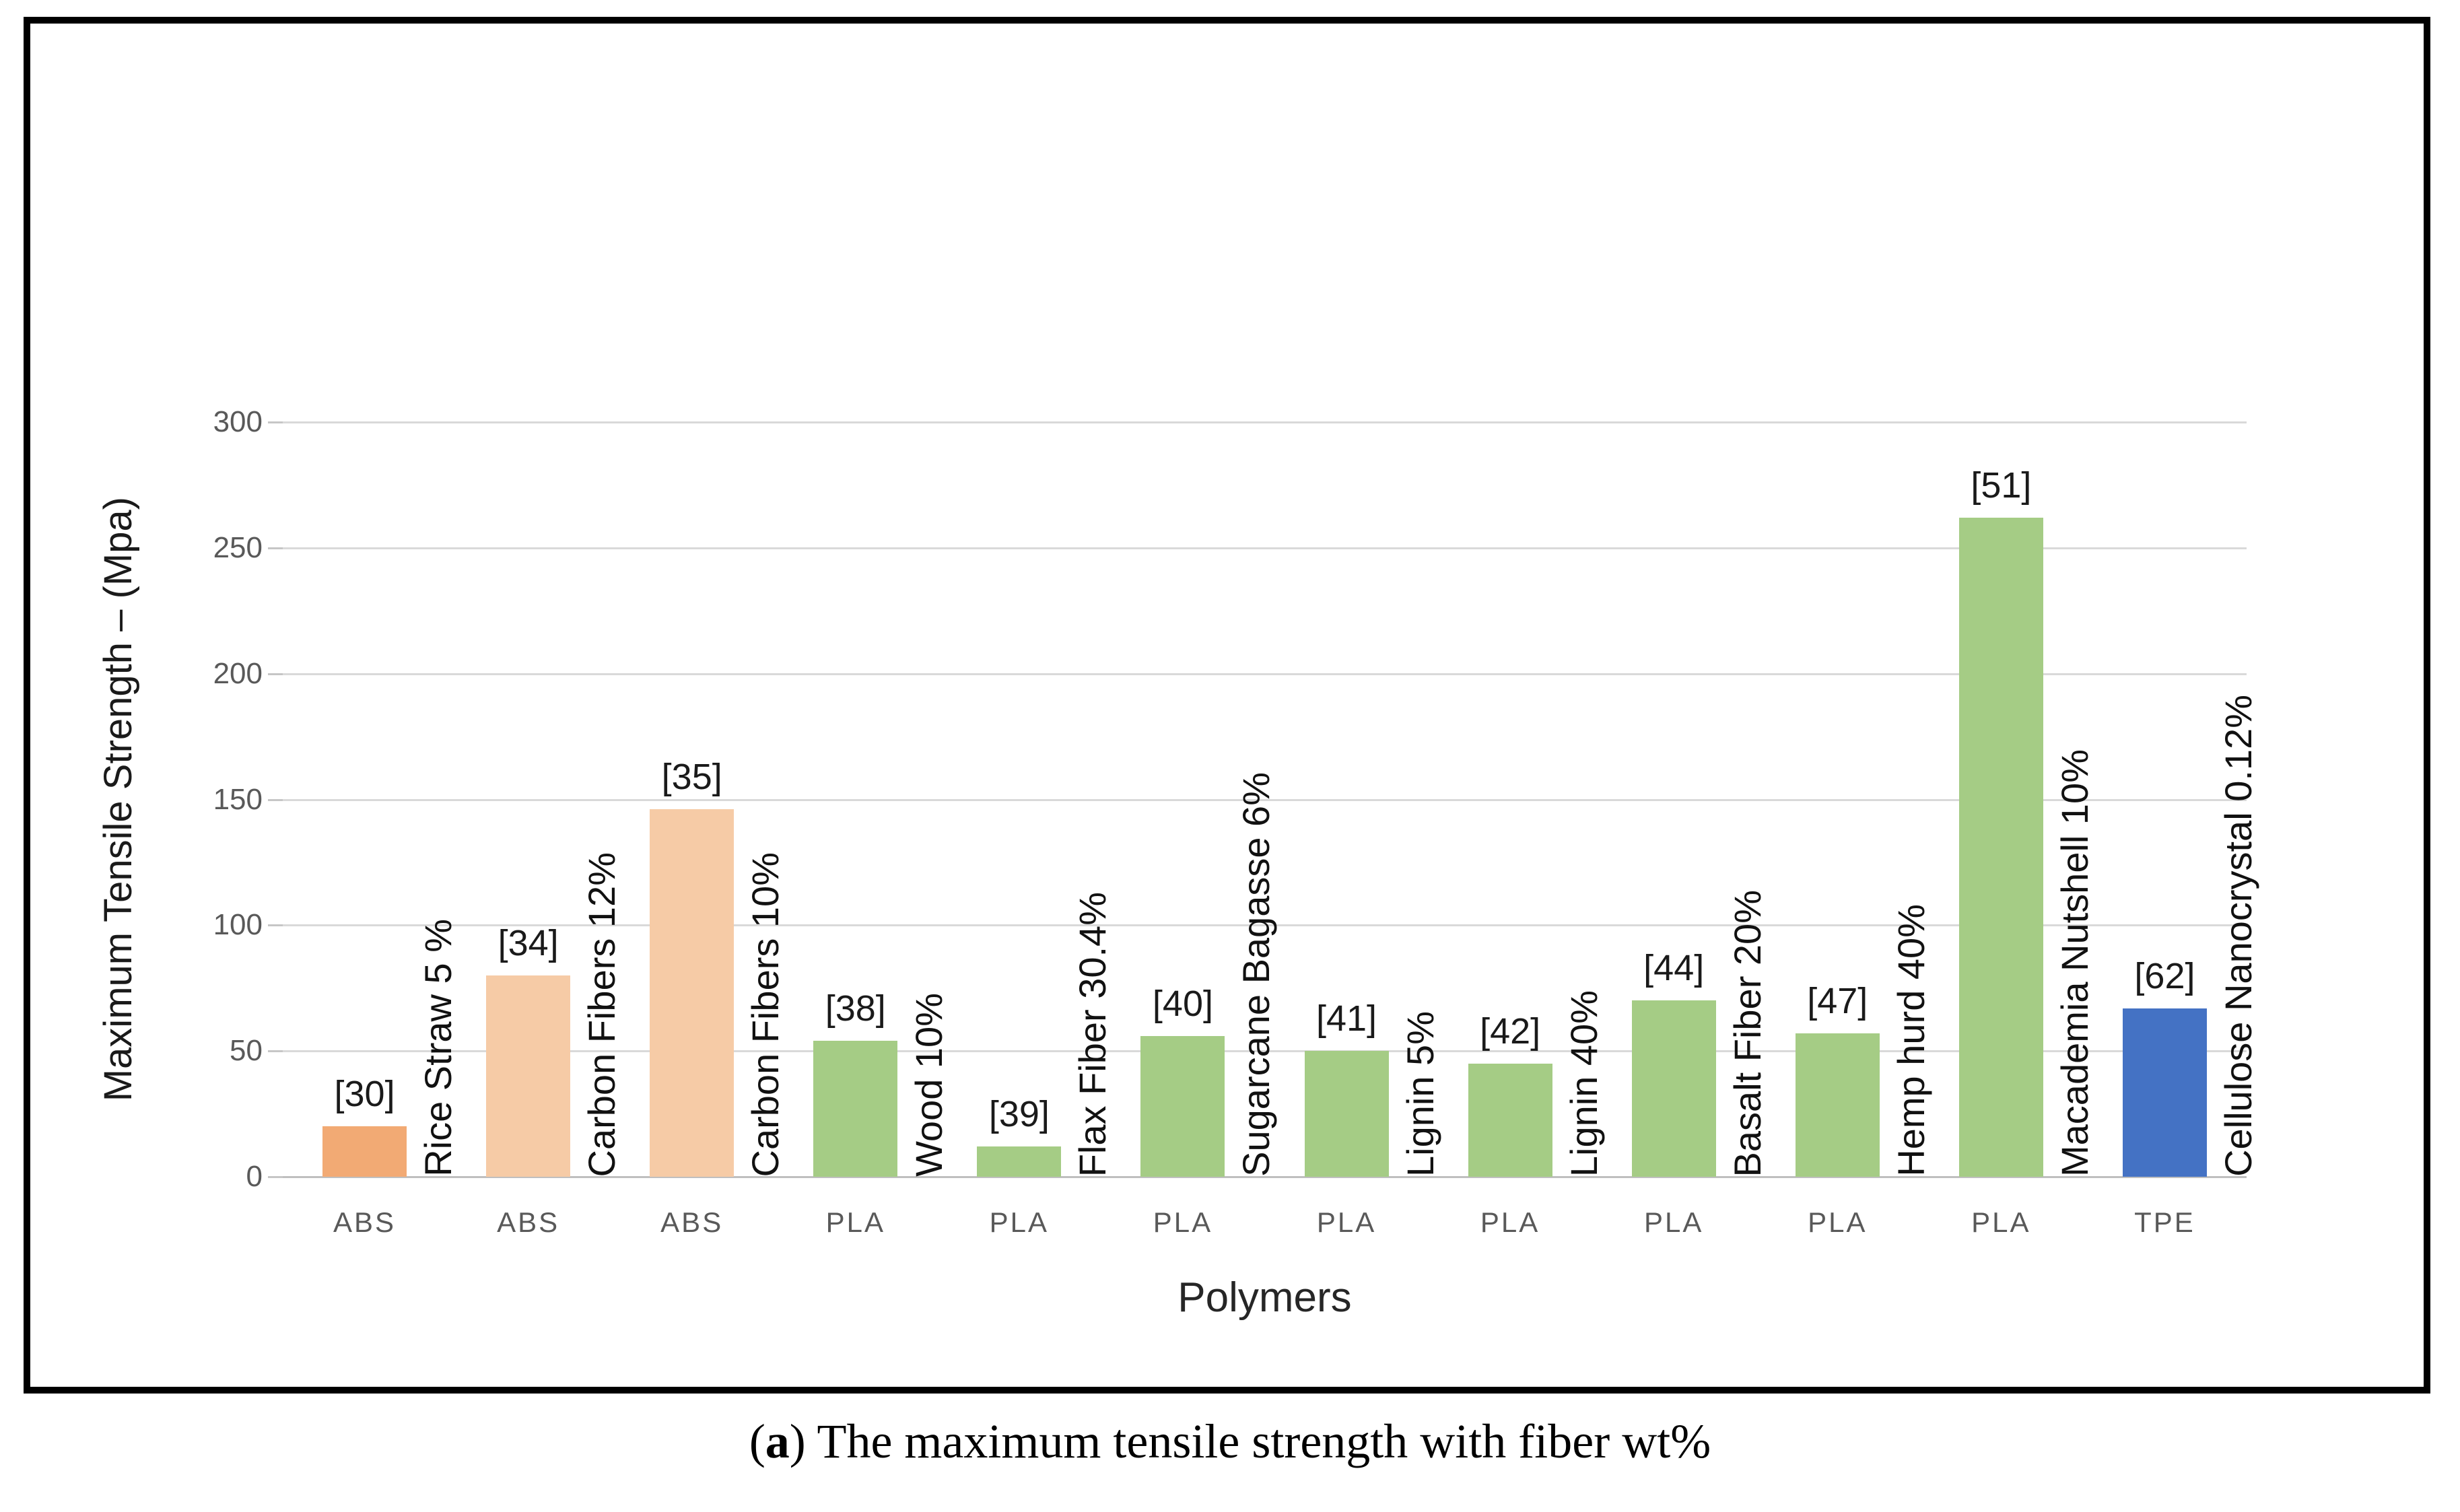  What do you see at coordinates (2164, 1222) in the screenshot?
I see `x-category-label: TPE` at bounding box center [2164, 1222].